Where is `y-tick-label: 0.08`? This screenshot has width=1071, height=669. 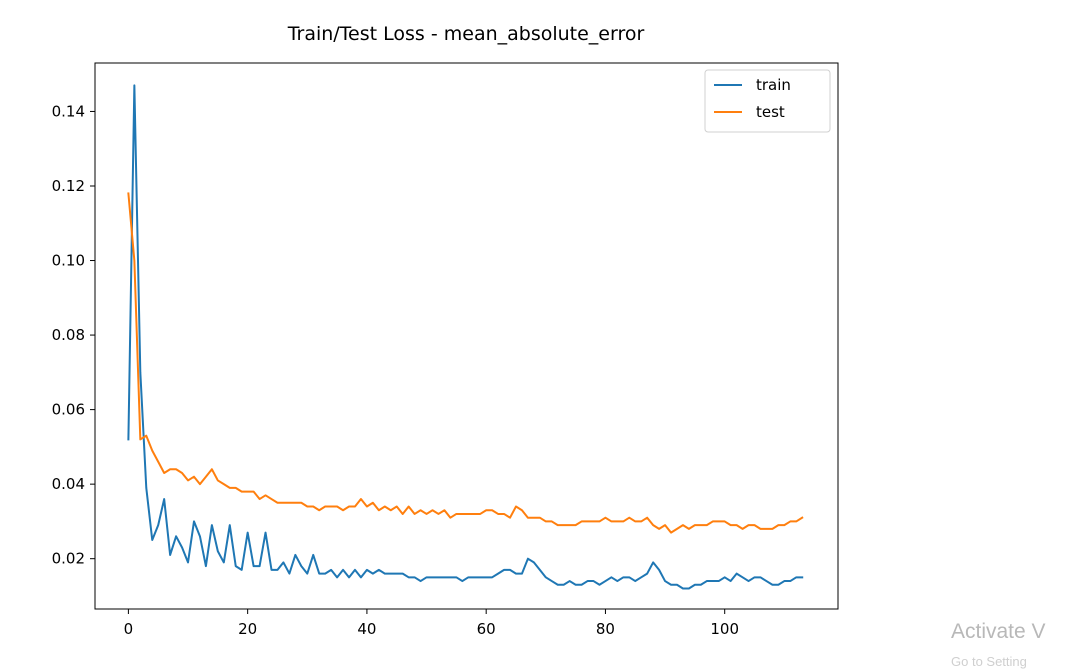
y-tick-label: 0.08 is located at coordinates (68, 335).